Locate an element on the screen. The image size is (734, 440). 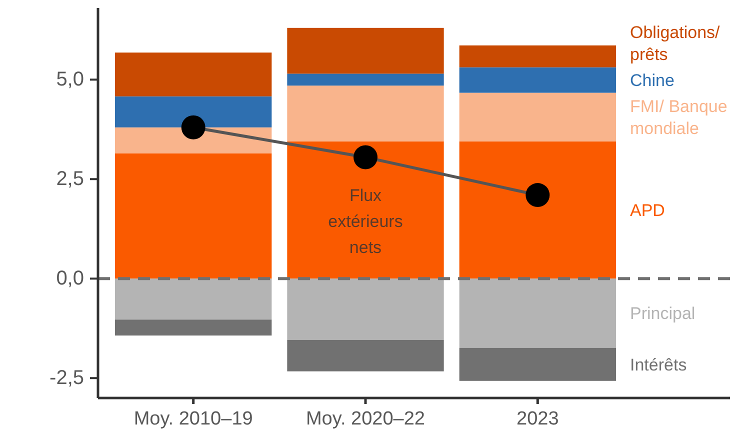
y-tick-label: 2,5 is located at coordinates (70, 179).